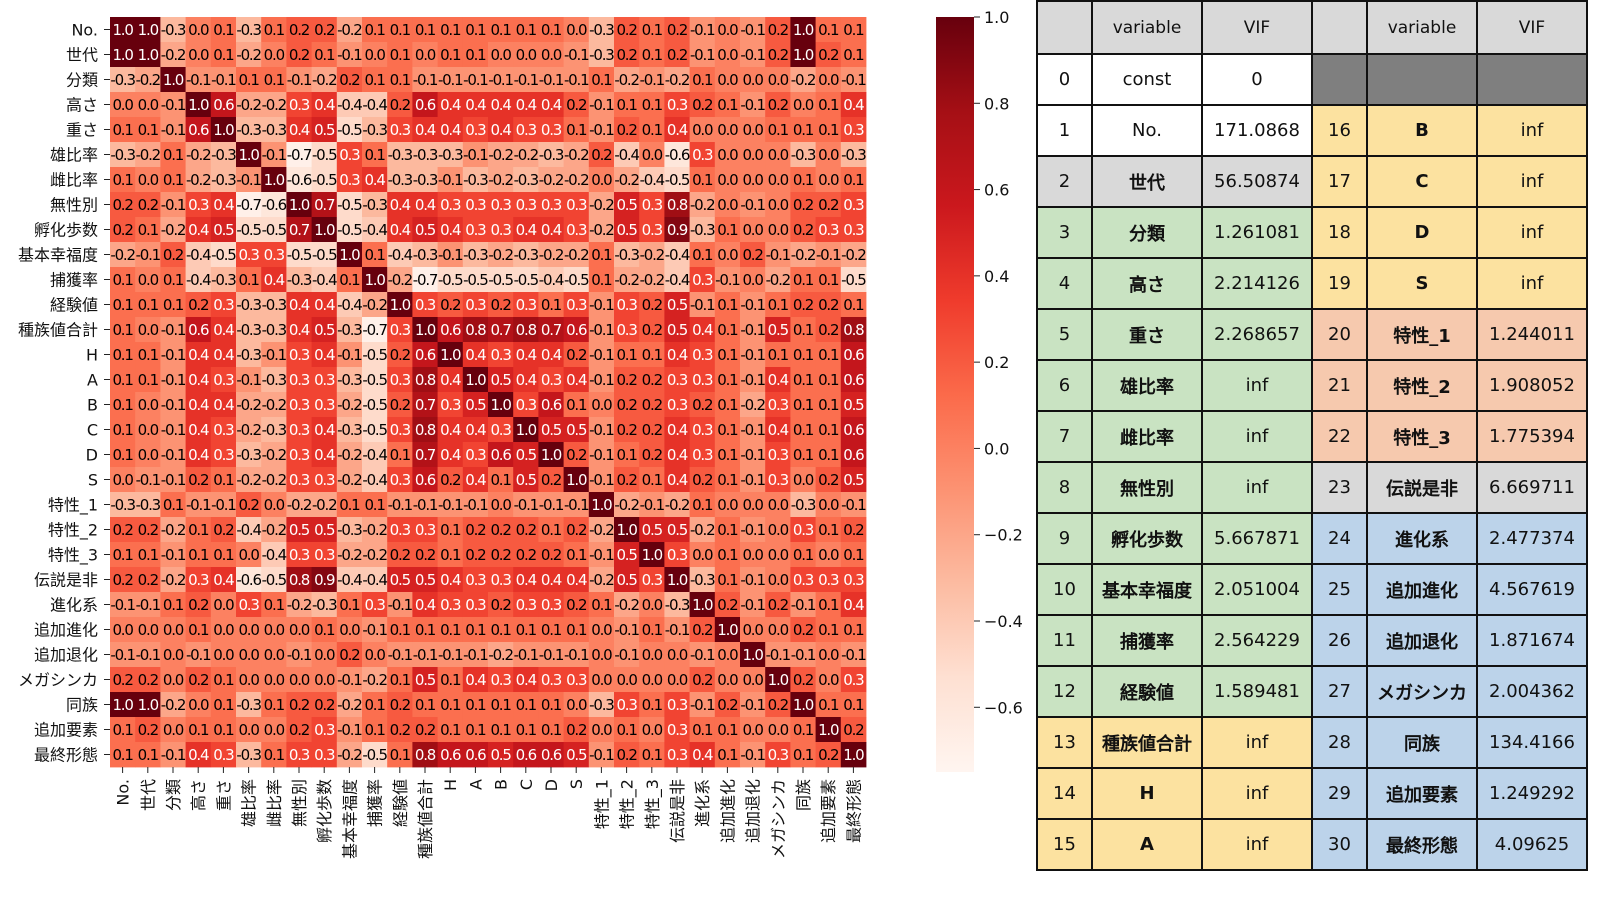  Describe the element at coordinates (1147, 793) in the screenshot. I see `vif-variable-cell: H` at that location.